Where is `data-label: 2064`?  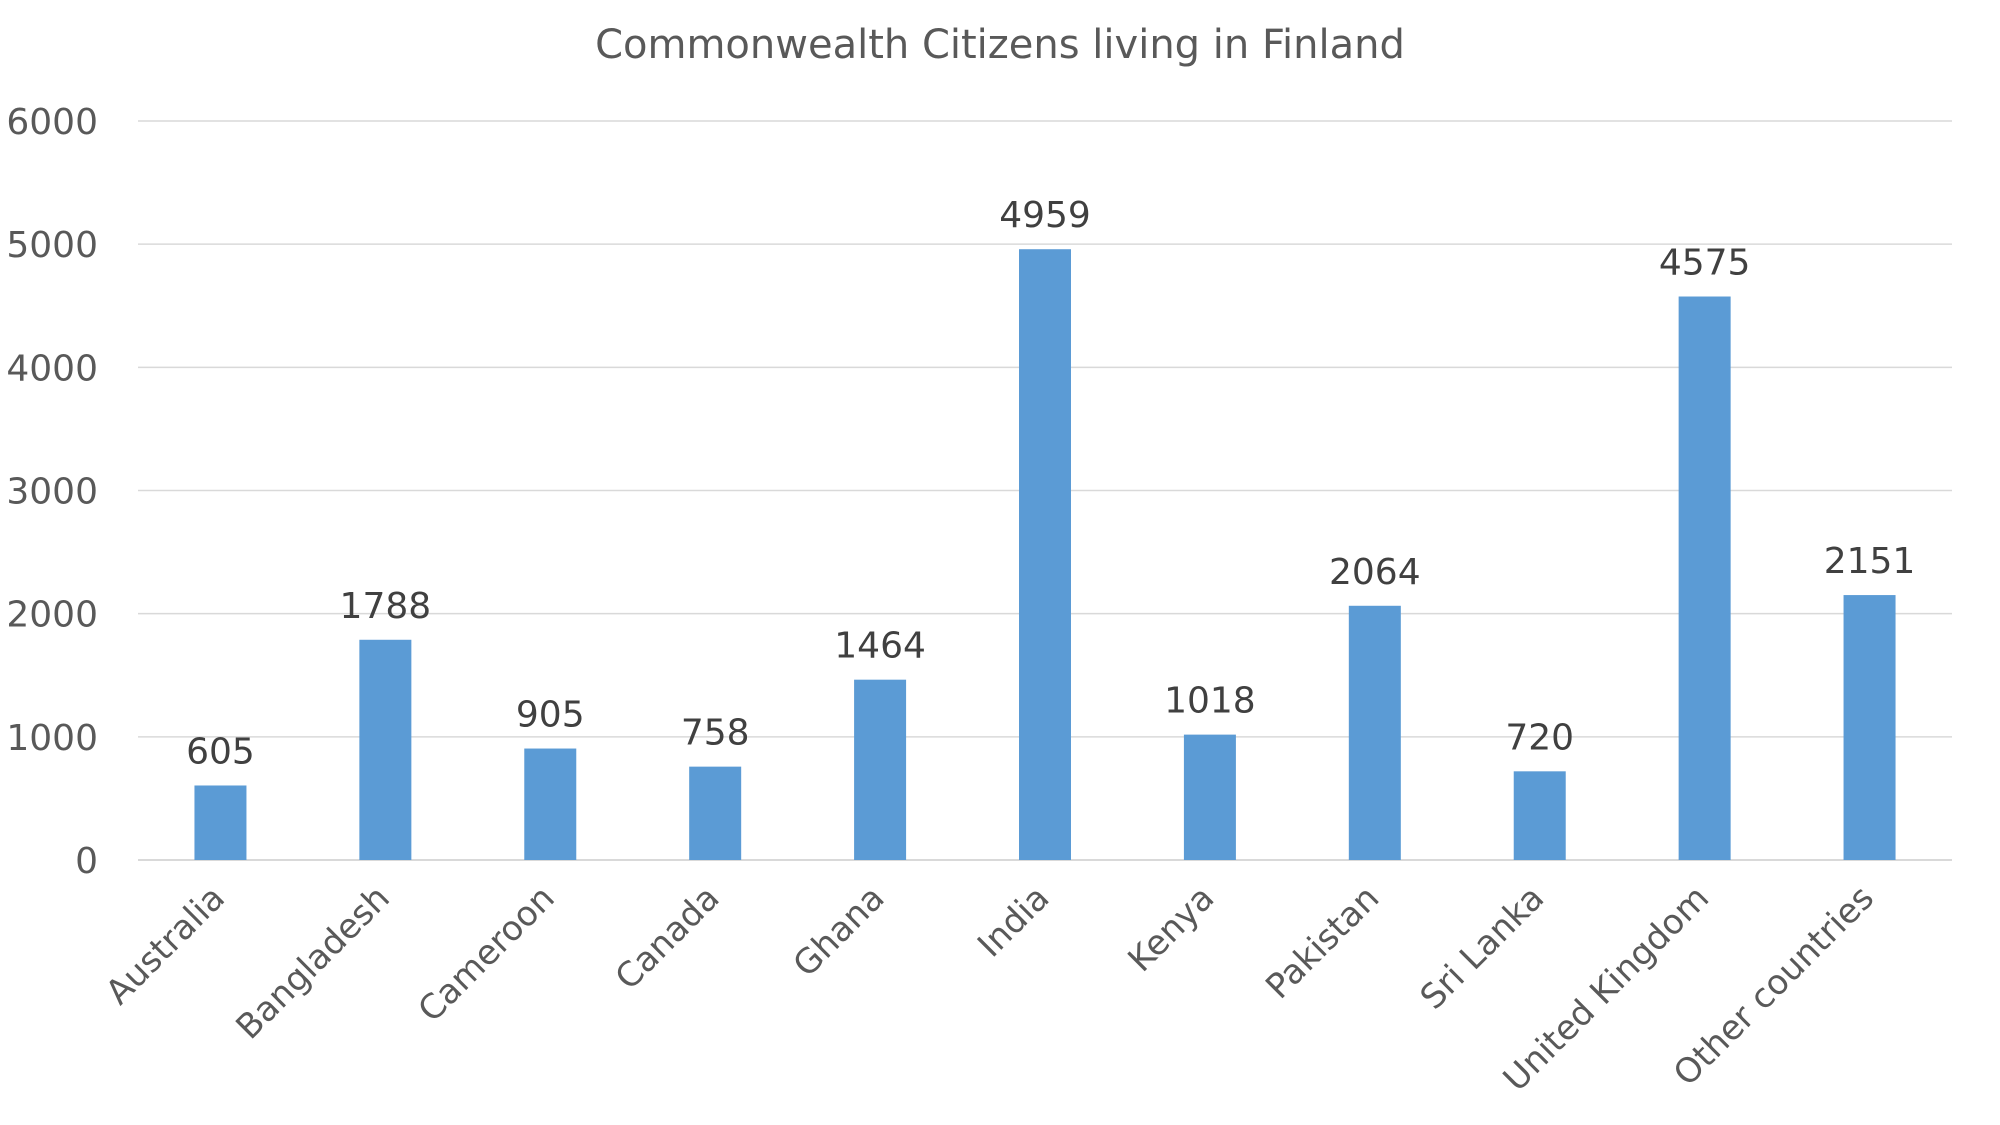 data-label: 2064 is located at coordinates (1375, 572).